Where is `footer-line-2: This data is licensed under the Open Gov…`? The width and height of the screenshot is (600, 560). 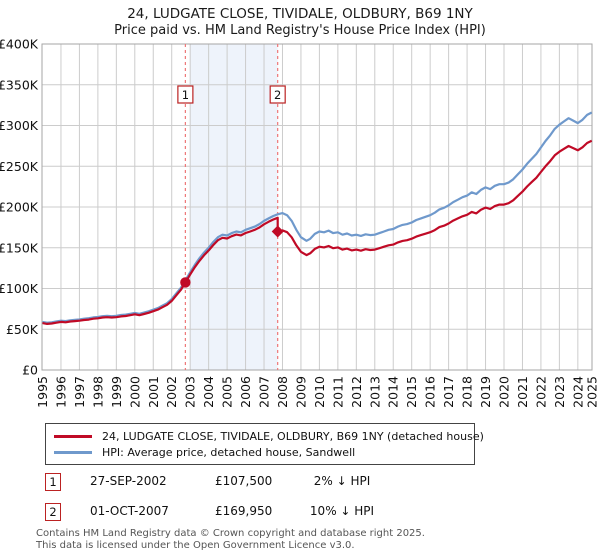
footer-line-2: This data is licensed under the Open Gov… is located at coordinates (195, 545).